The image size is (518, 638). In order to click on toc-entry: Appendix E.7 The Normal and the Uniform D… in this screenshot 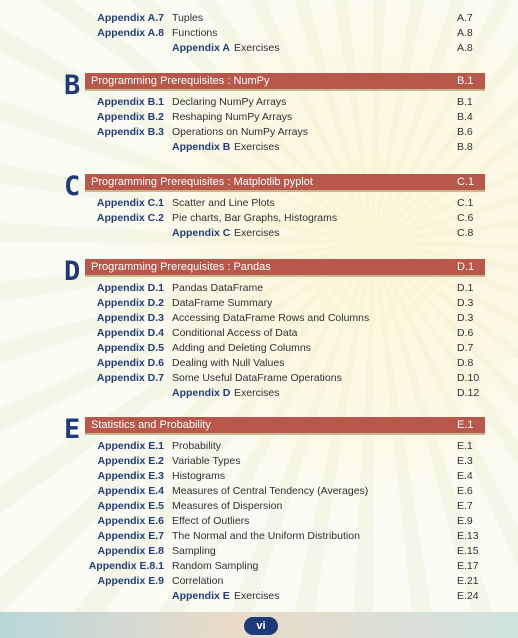, I will do `click(259, 536)`.